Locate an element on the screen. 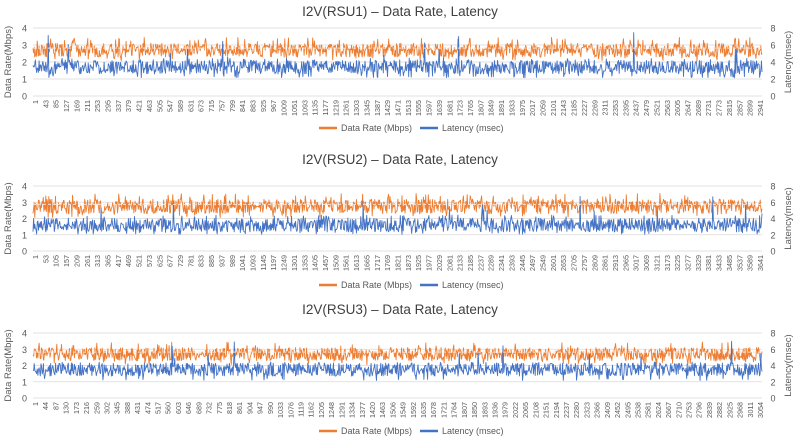 This screenshot has width=800, height=448. x-tick-label: 2667 is located at coordinates (668, 410).